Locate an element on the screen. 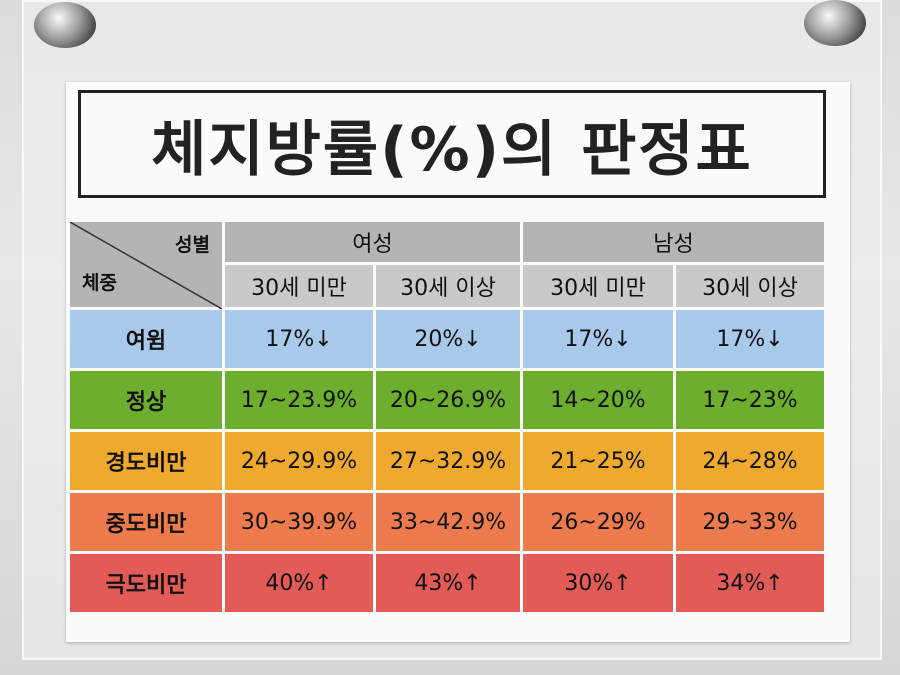 The image size is (900, 675). row-header: 중도비만 is located at coordinates (146, 522).